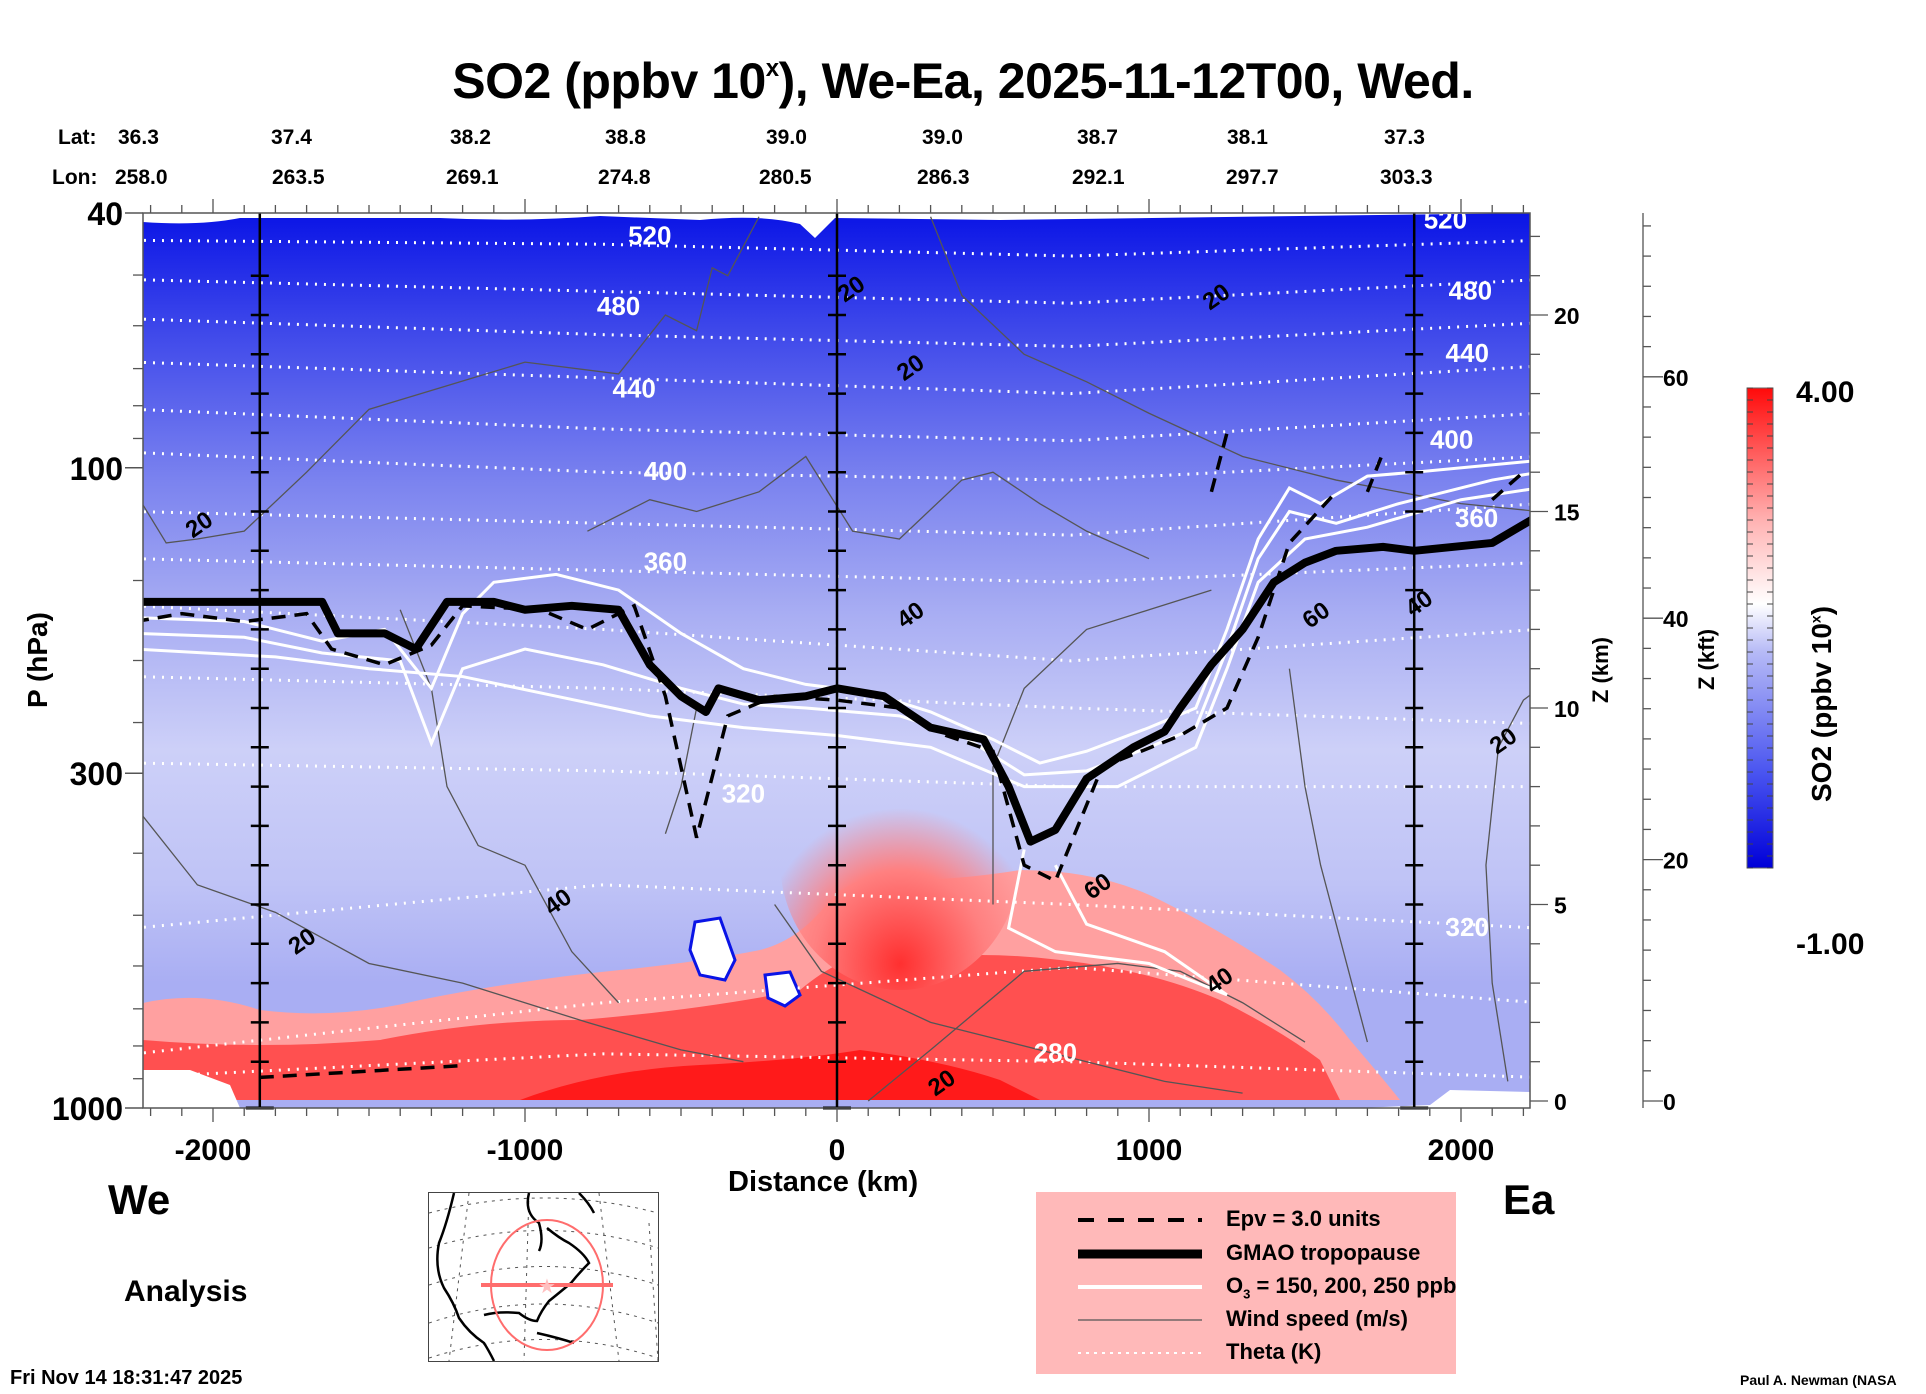 This screenshot has width=1926, height=1394. I want to click on epv-line-upper, so click(1367, 467).